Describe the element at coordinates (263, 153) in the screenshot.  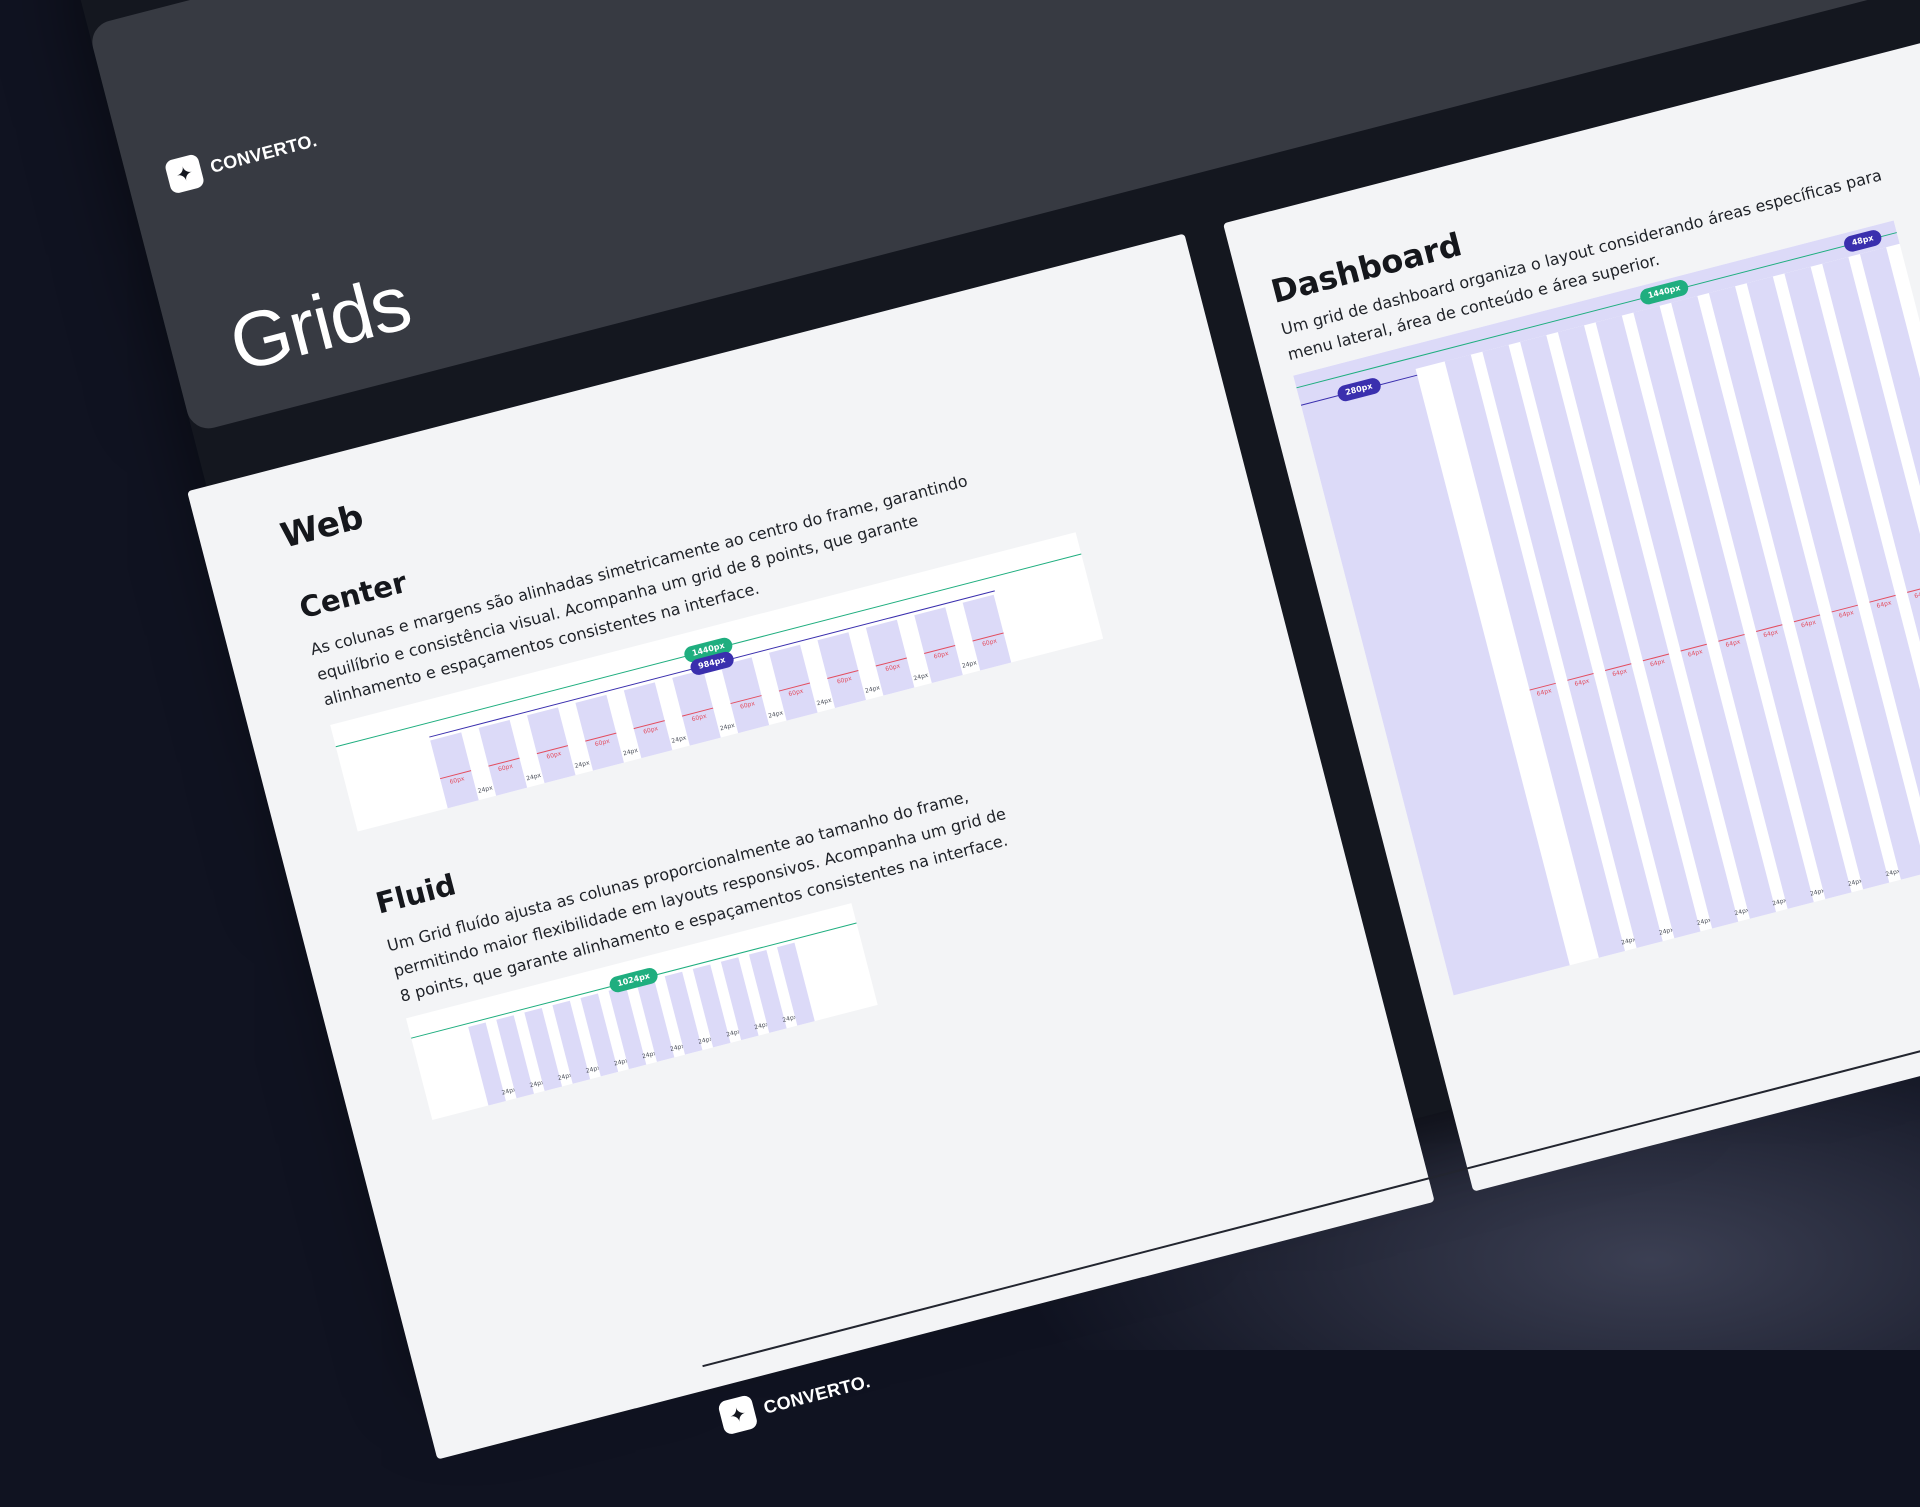
I see `brand-name: CONVERTO.` at that location.